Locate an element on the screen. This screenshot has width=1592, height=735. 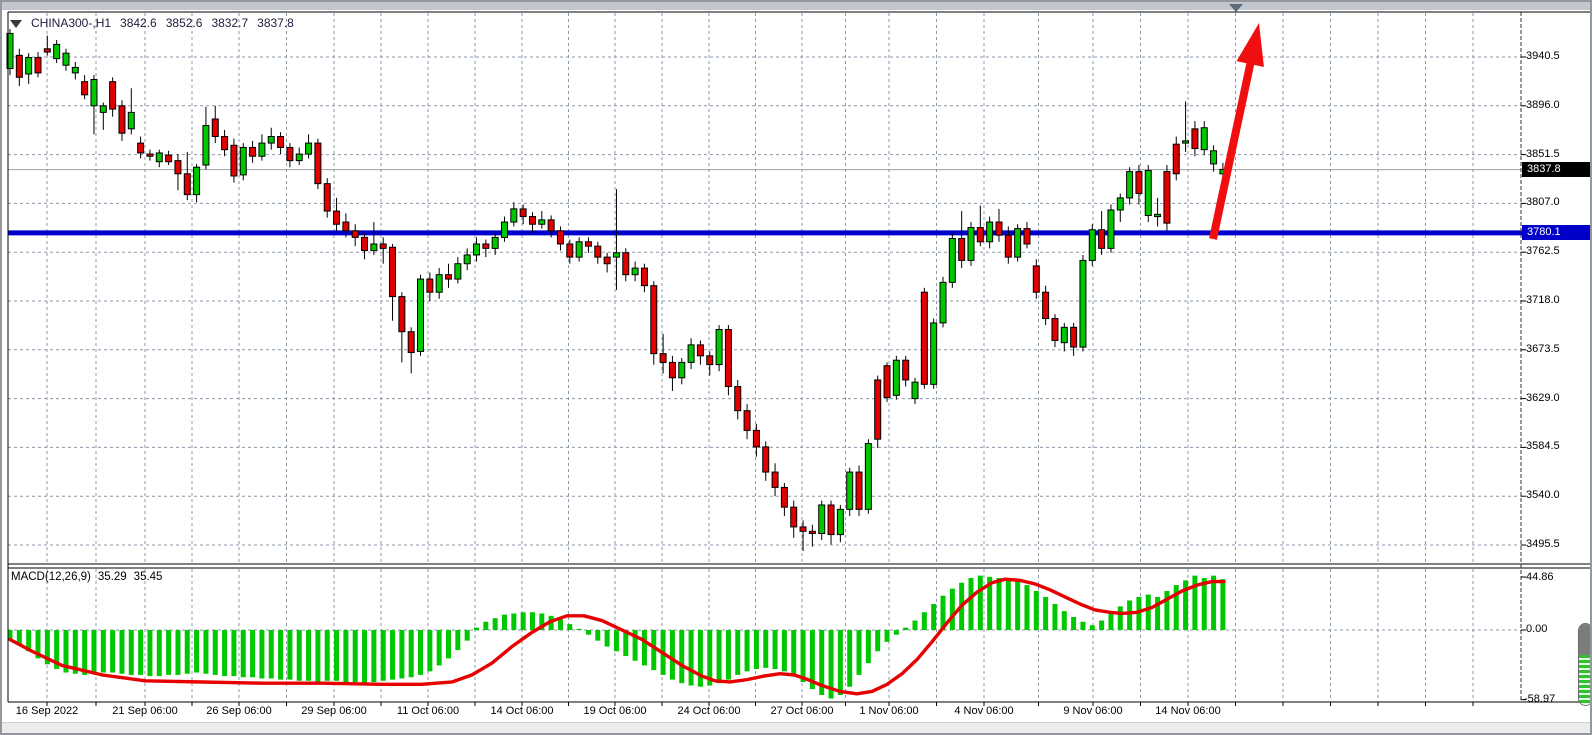
trend-arrow-annotation is located at coordinates (1236, 131).